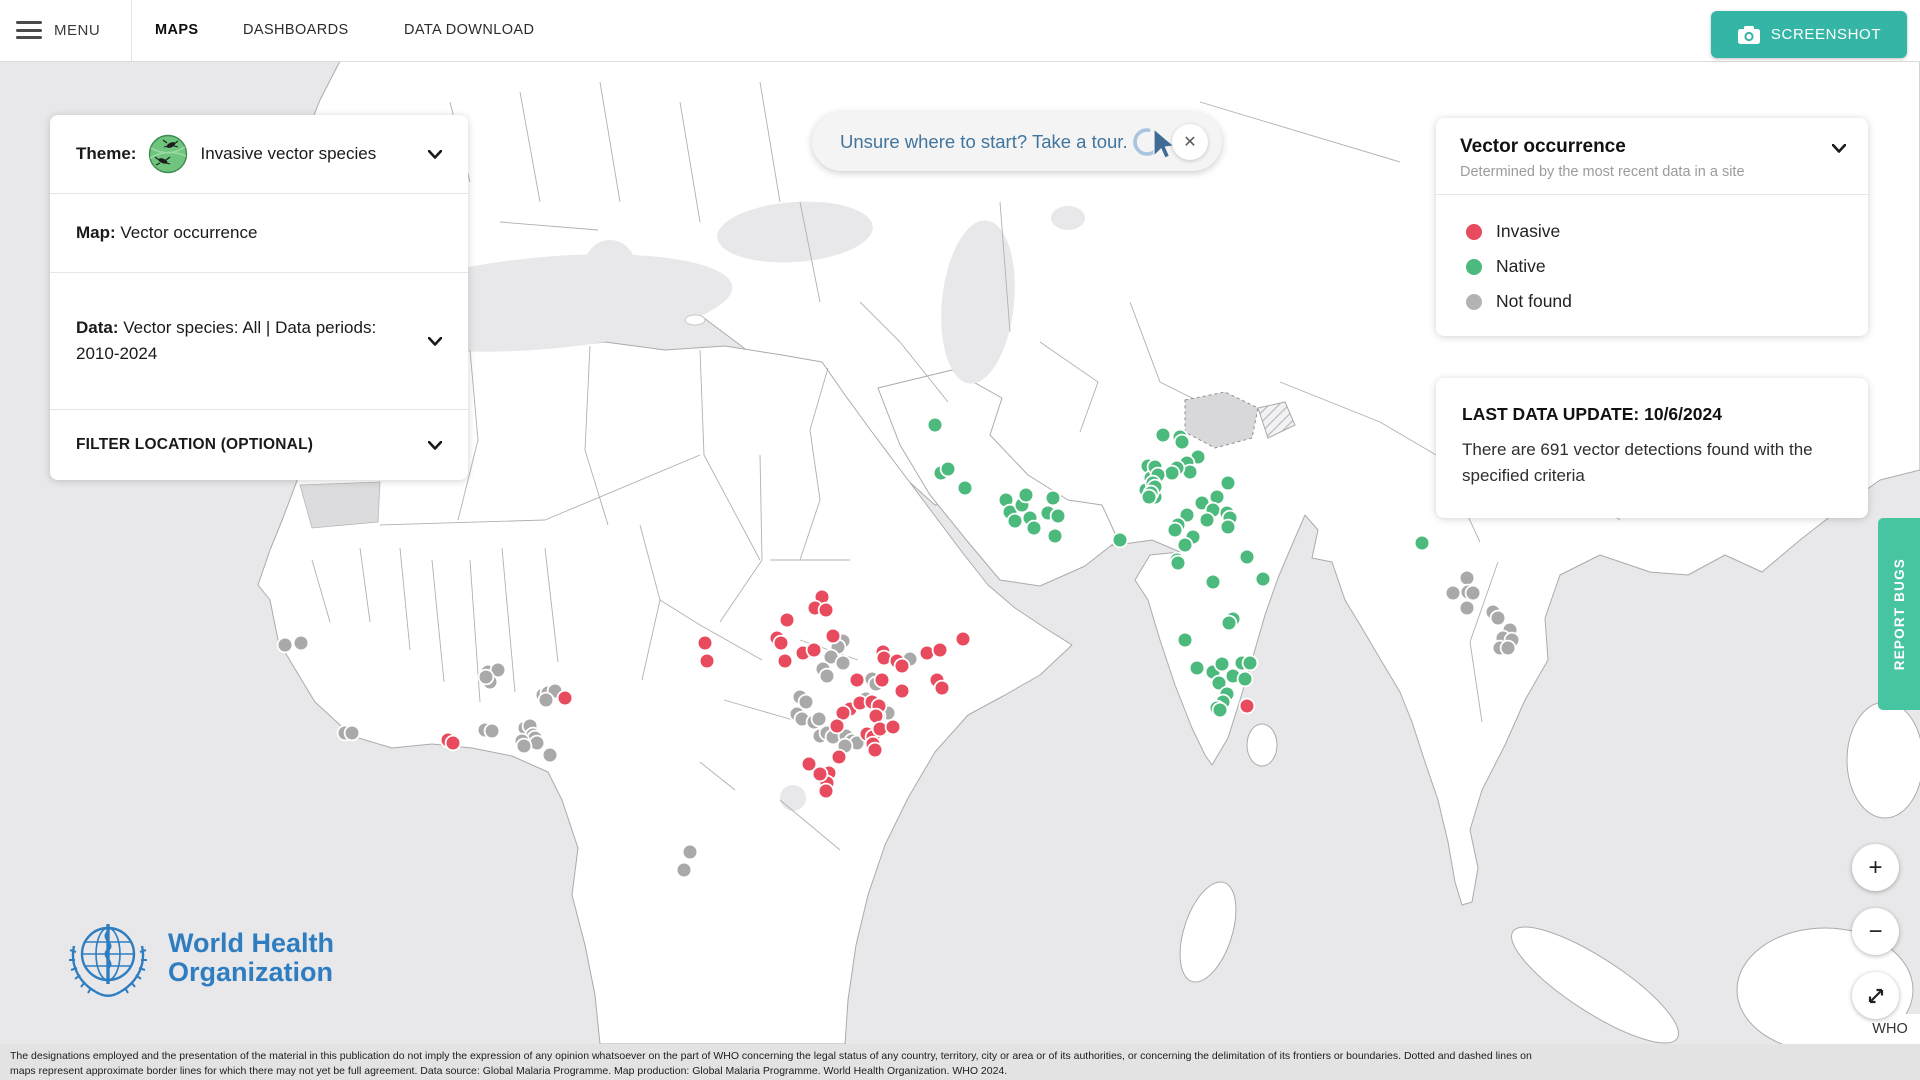 Image resolution: width=1920 pixels, height=1080 pixels. Describe the element at coordinates (984, 141) in the screenshot. I see `take-tour-link: Unsure where to start? Take a tour.` at that location.